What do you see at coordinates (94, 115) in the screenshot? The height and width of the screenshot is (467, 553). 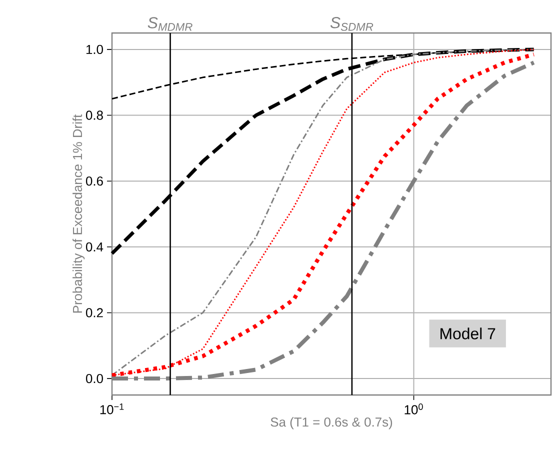 I see `y-tick-label: 0.8` at bounding box center [94, 115].